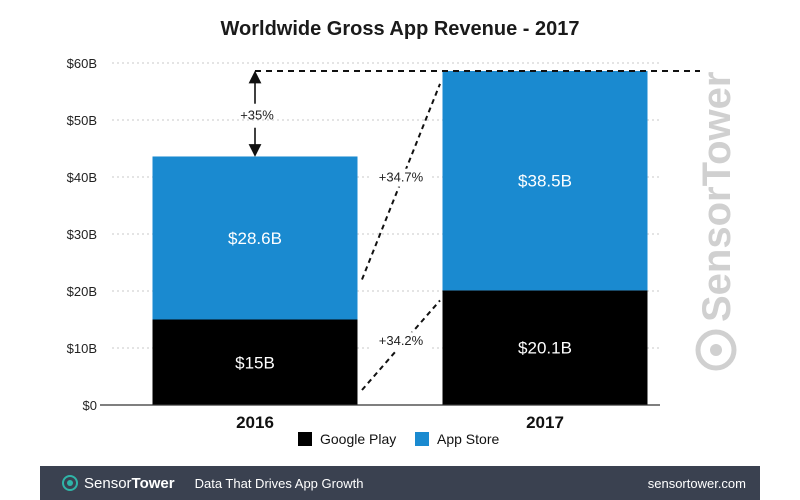  Describe the element at coordinates (545, 422) in the screenshot. I see `x-category-label: 2017` at that location.